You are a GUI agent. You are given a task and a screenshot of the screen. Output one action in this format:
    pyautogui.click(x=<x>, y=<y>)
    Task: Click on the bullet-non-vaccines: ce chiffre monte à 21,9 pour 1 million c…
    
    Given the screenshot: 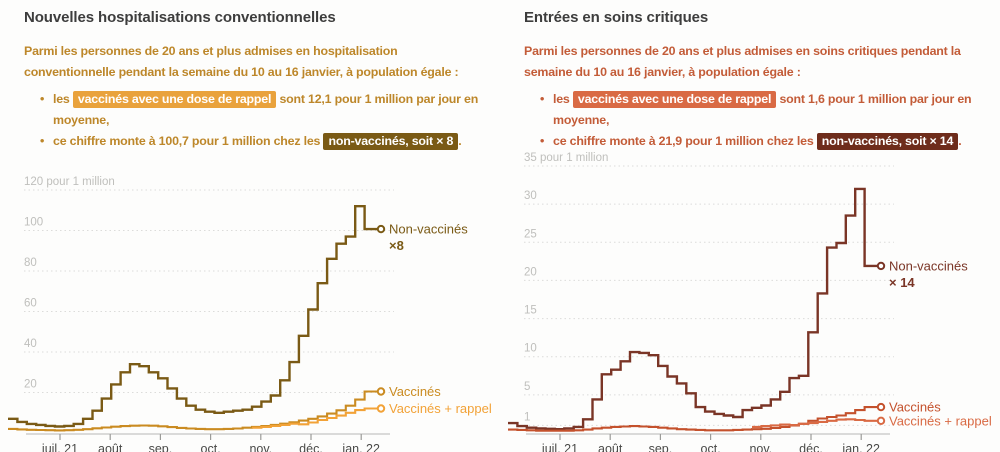 What is the action you would take?
    pyautogui.click(x=760, y=141)
    